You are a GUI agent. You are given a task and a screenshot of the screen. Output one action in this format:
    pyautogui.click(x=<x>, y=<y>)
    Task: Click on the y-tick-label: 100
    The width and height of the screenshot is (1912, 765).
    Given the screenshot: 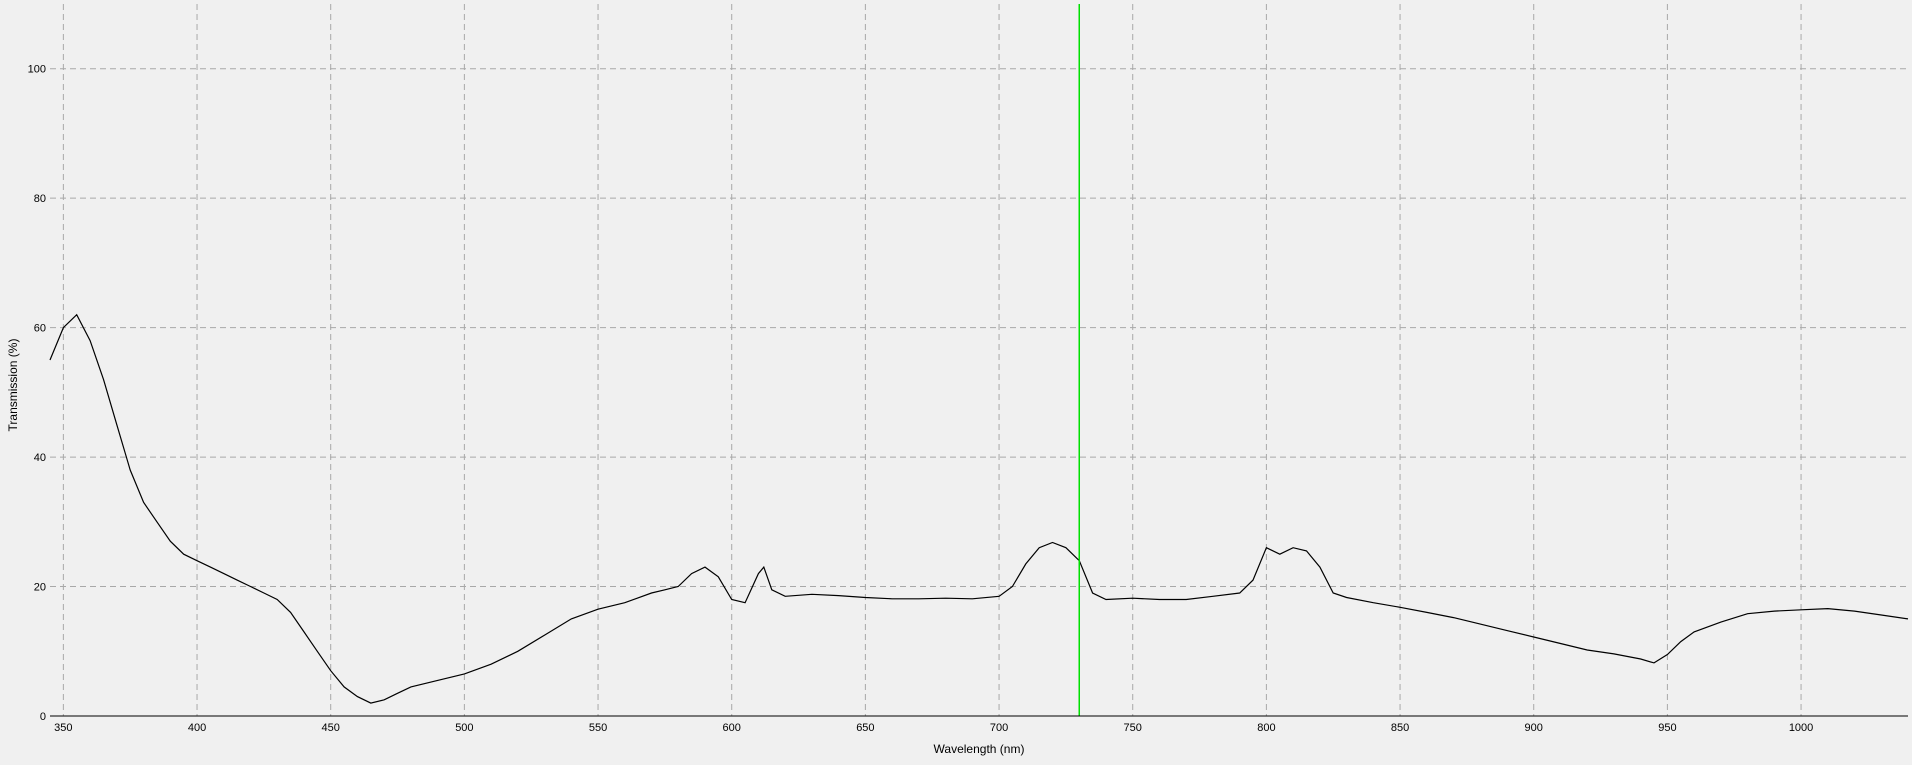 What is the action you would take?
    pyautogui.click(x=37, y=70)
    